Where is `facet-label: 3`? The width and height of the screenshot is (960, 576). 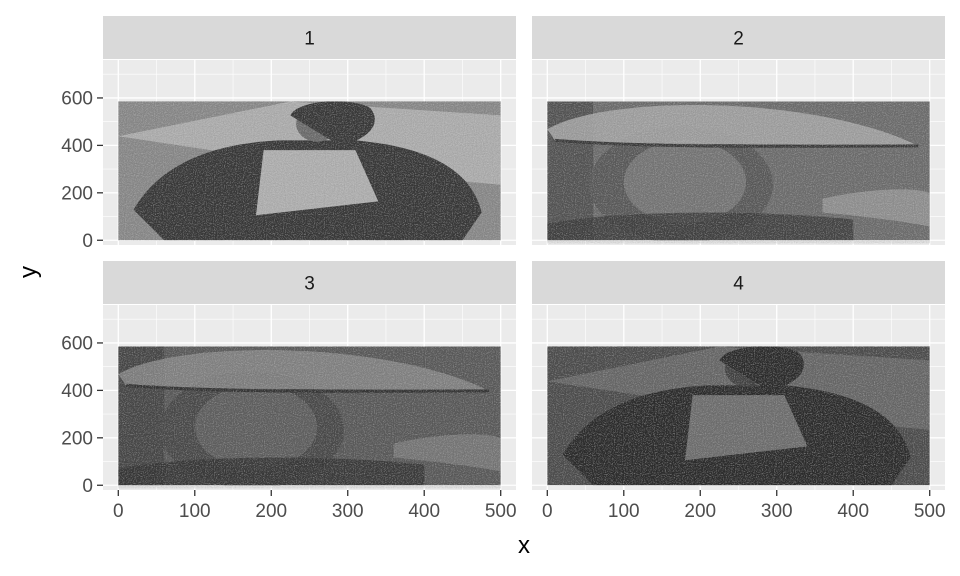
facet-label: 3 is located at coordinates (309, 284).